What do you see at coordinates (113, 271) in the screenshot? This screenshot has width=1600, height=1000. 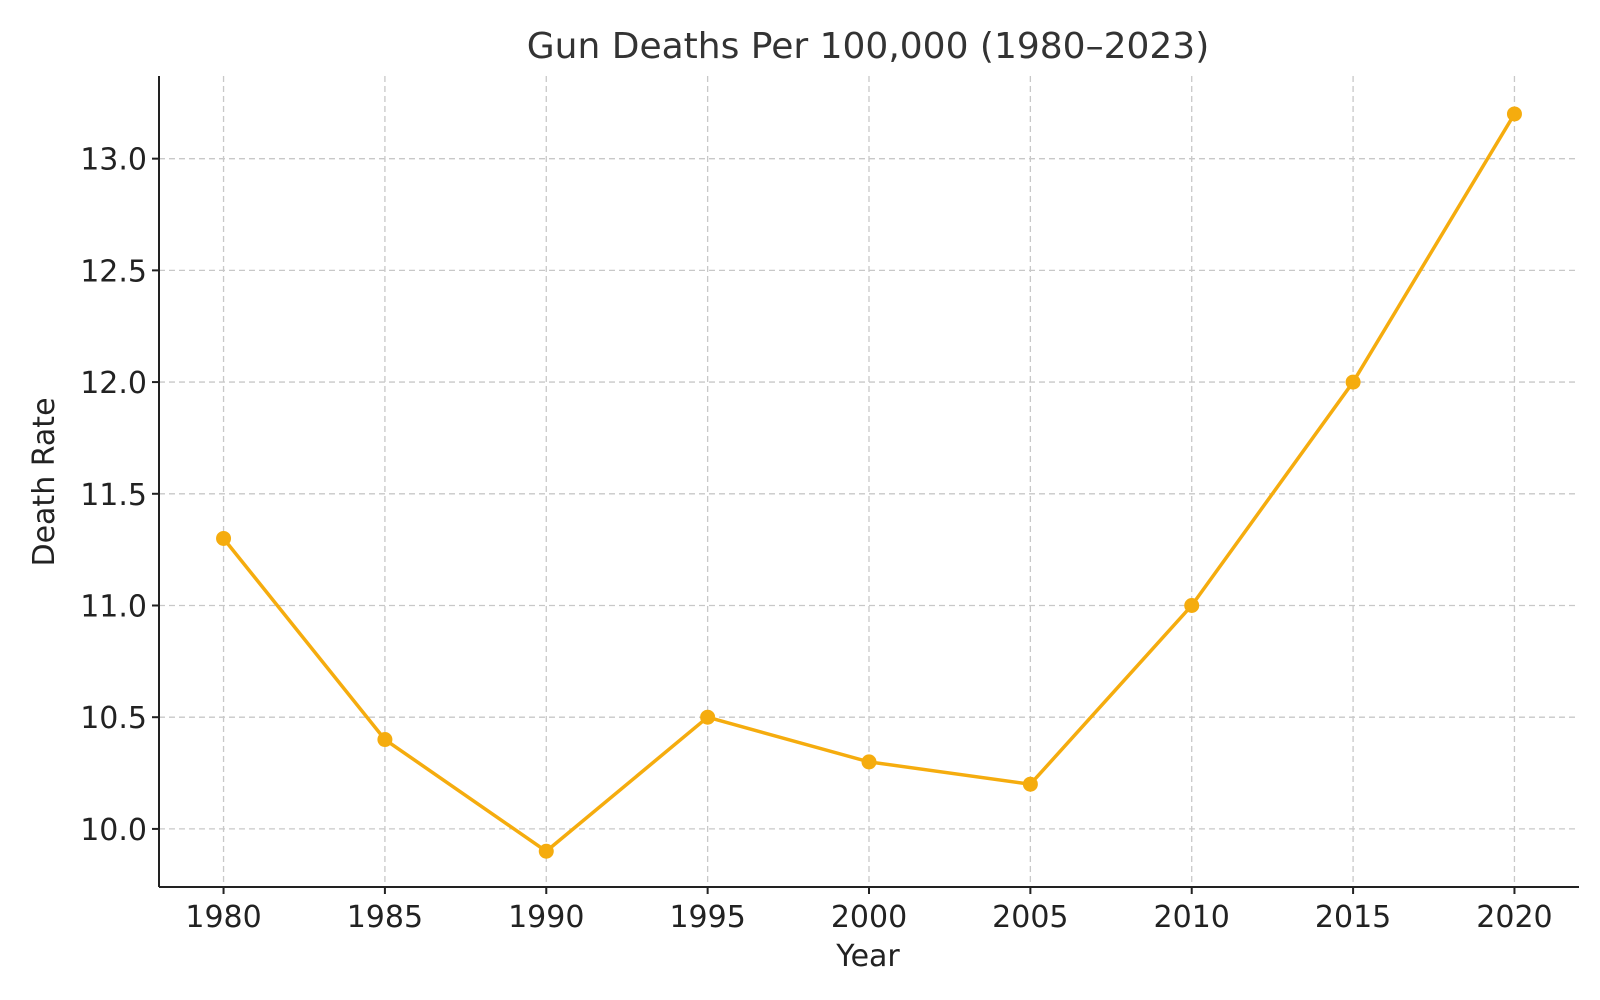 I see `y-tick-label: 12.5` at bounding box center [113, 271].